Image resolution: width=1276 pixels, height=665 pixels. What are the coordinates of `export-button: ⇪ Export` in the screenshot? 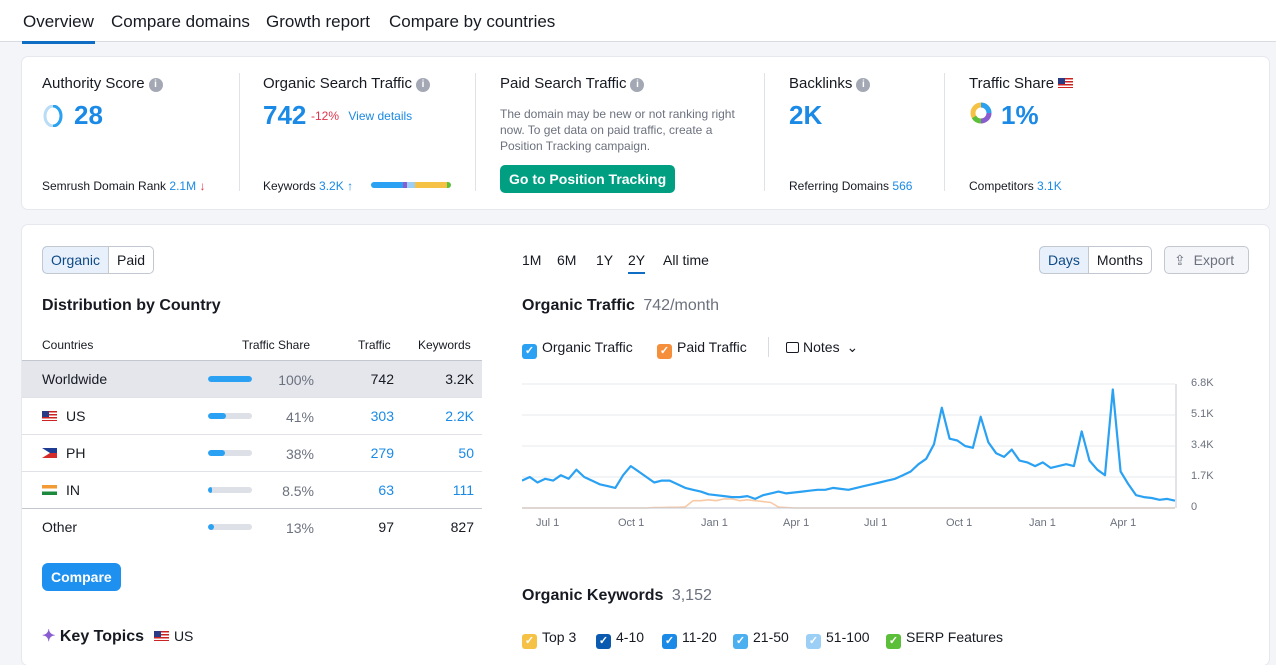 It's located at (1206, 260).